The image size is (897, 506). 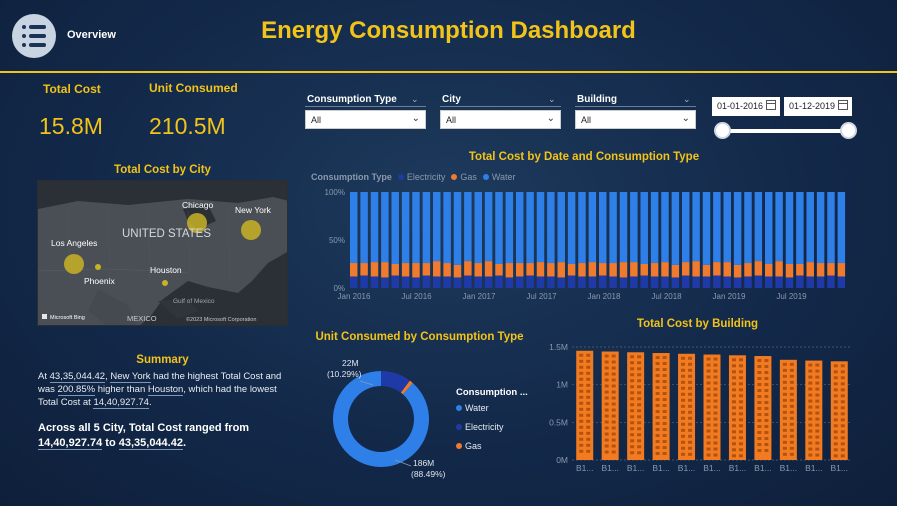 I want to click on donut-legend-water: Water, so click(x=492, y=408).